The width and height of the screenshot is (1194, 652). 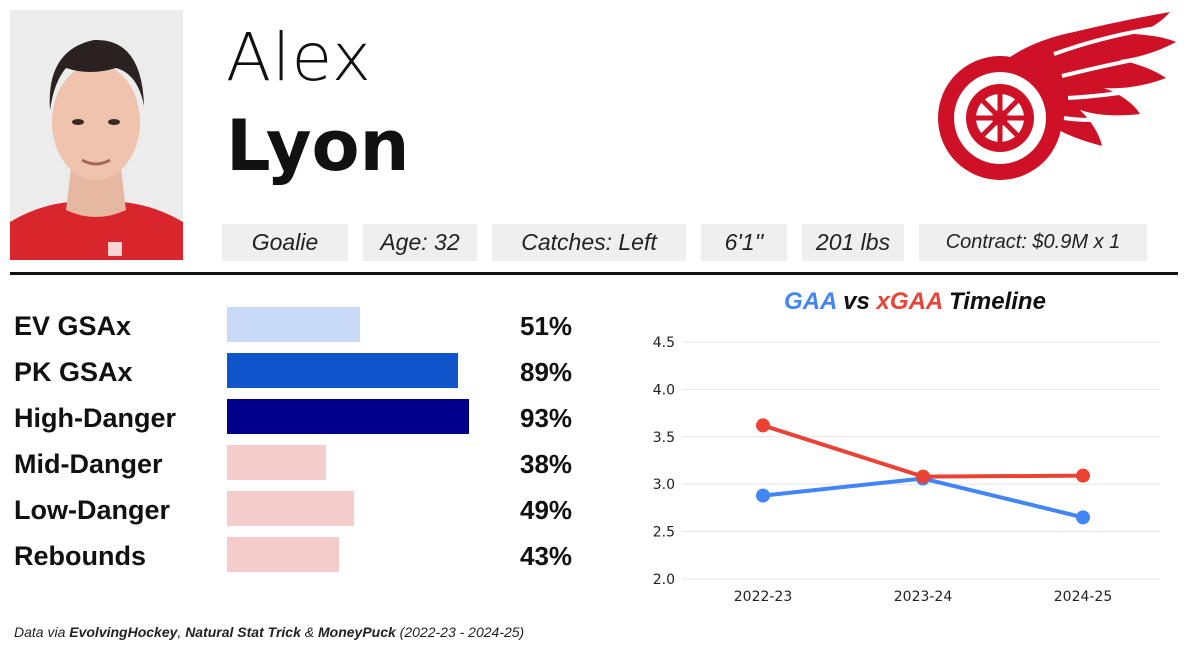 I want to click on x-tick-label: 2022-23, so click(x=763, y=597).